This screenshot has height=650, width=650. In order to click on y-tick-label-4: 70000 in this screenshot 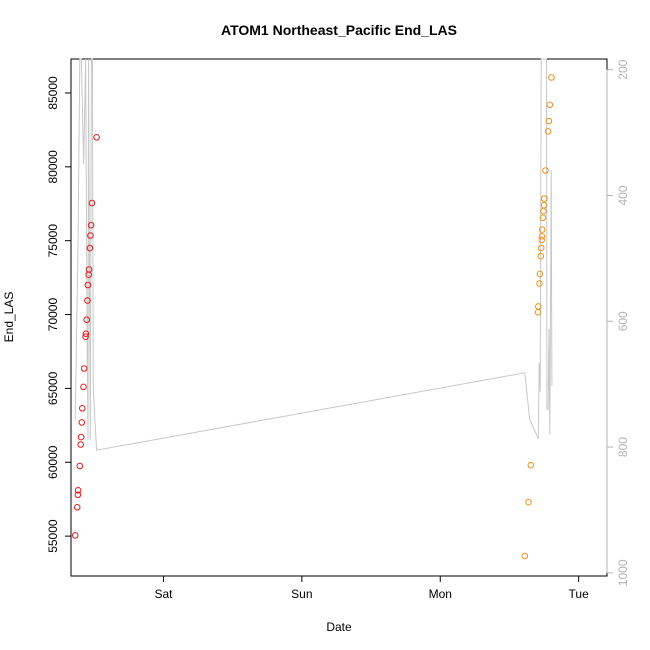, I will do `click(53, 315)`.